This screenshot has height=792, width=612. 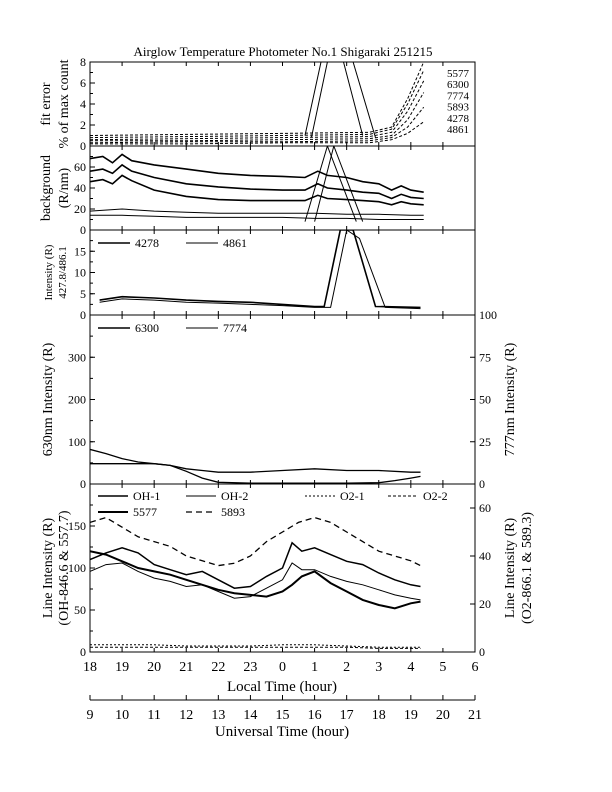 I want to click on local-tick-label: 23, so click(x=250, y=667).